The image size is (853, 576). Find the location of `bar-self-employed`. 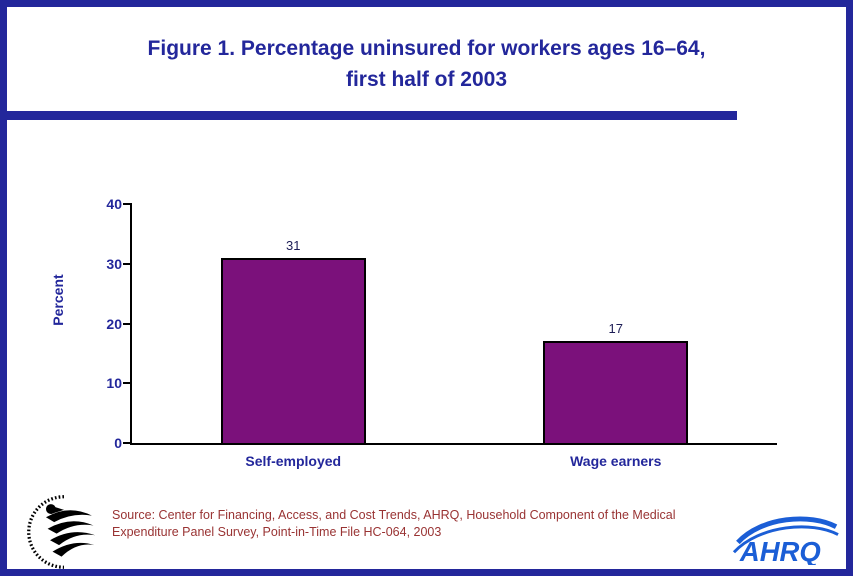

bar-self-employed is located at coordinates (293, 350).